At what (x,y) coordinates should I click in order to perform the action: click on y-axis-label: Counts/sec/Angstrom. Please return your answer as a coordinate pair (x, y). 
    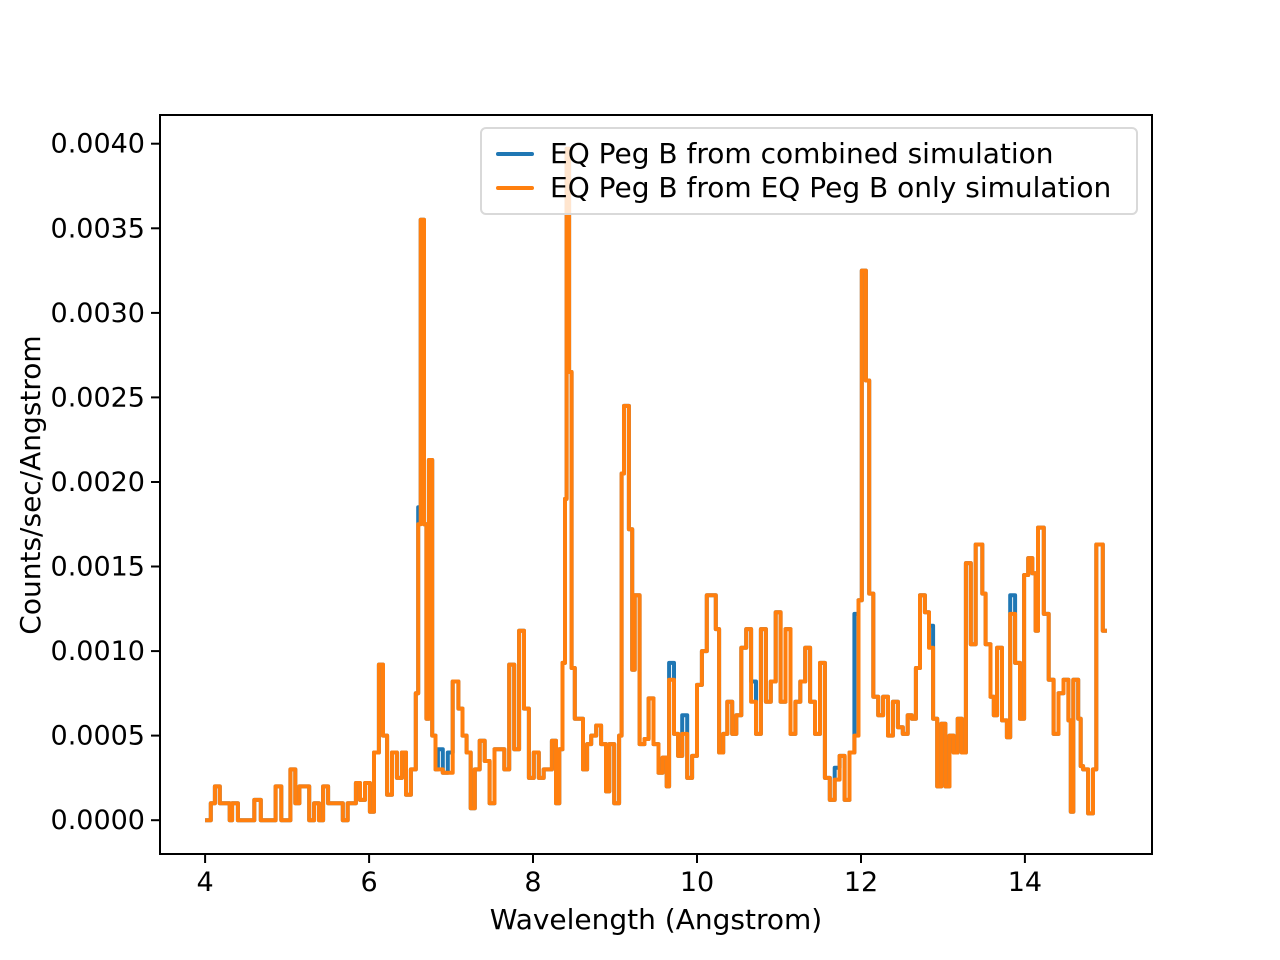
    Looking at the image, I should click on (30, 485).